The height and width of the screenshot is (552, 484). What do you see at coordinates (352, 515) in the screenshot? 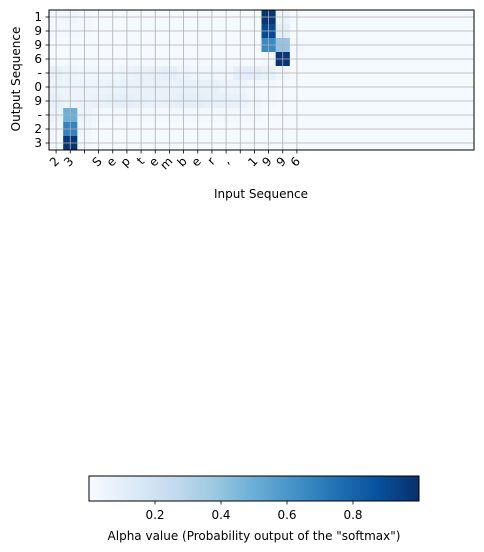
I see `colorbar-tick-label: 0.8` at bounding box center [352, 515].